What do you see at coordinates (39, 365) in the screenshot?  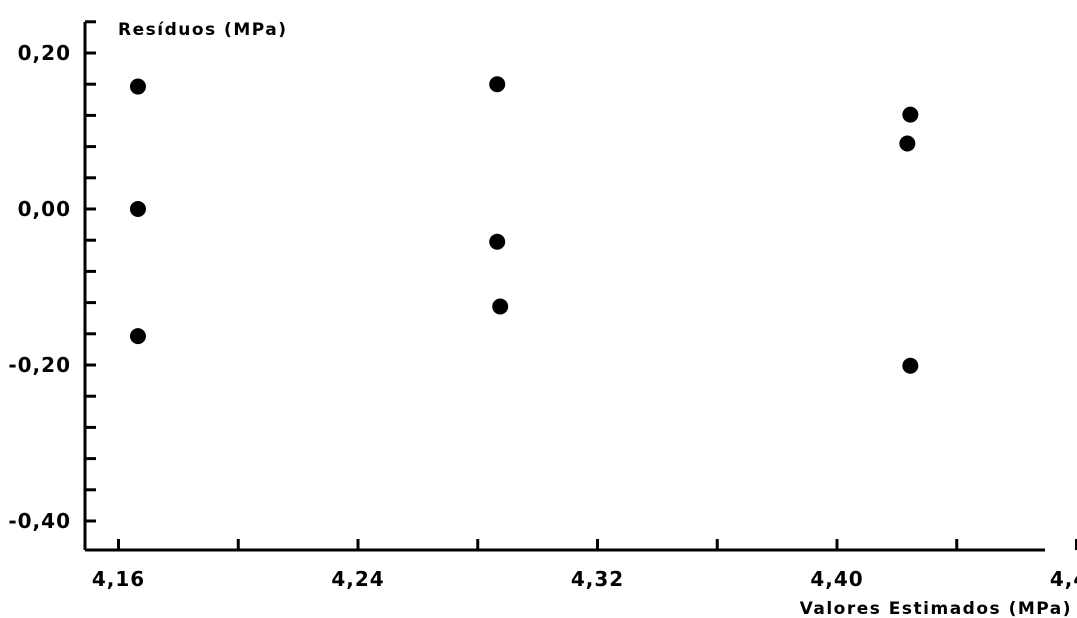 I see `y-tick-label: -0,20` at bounding box center [39, 365].